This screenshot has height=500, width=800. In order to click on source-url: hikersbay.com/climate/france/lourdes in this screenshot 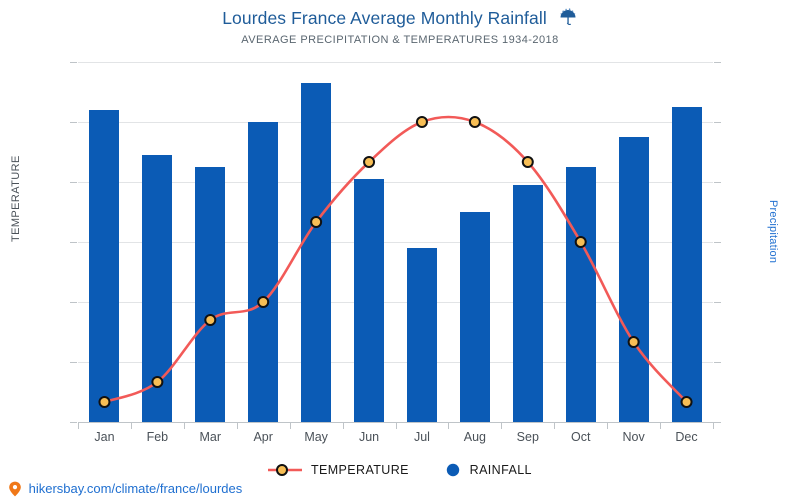, I will do `click(135, 489)`.